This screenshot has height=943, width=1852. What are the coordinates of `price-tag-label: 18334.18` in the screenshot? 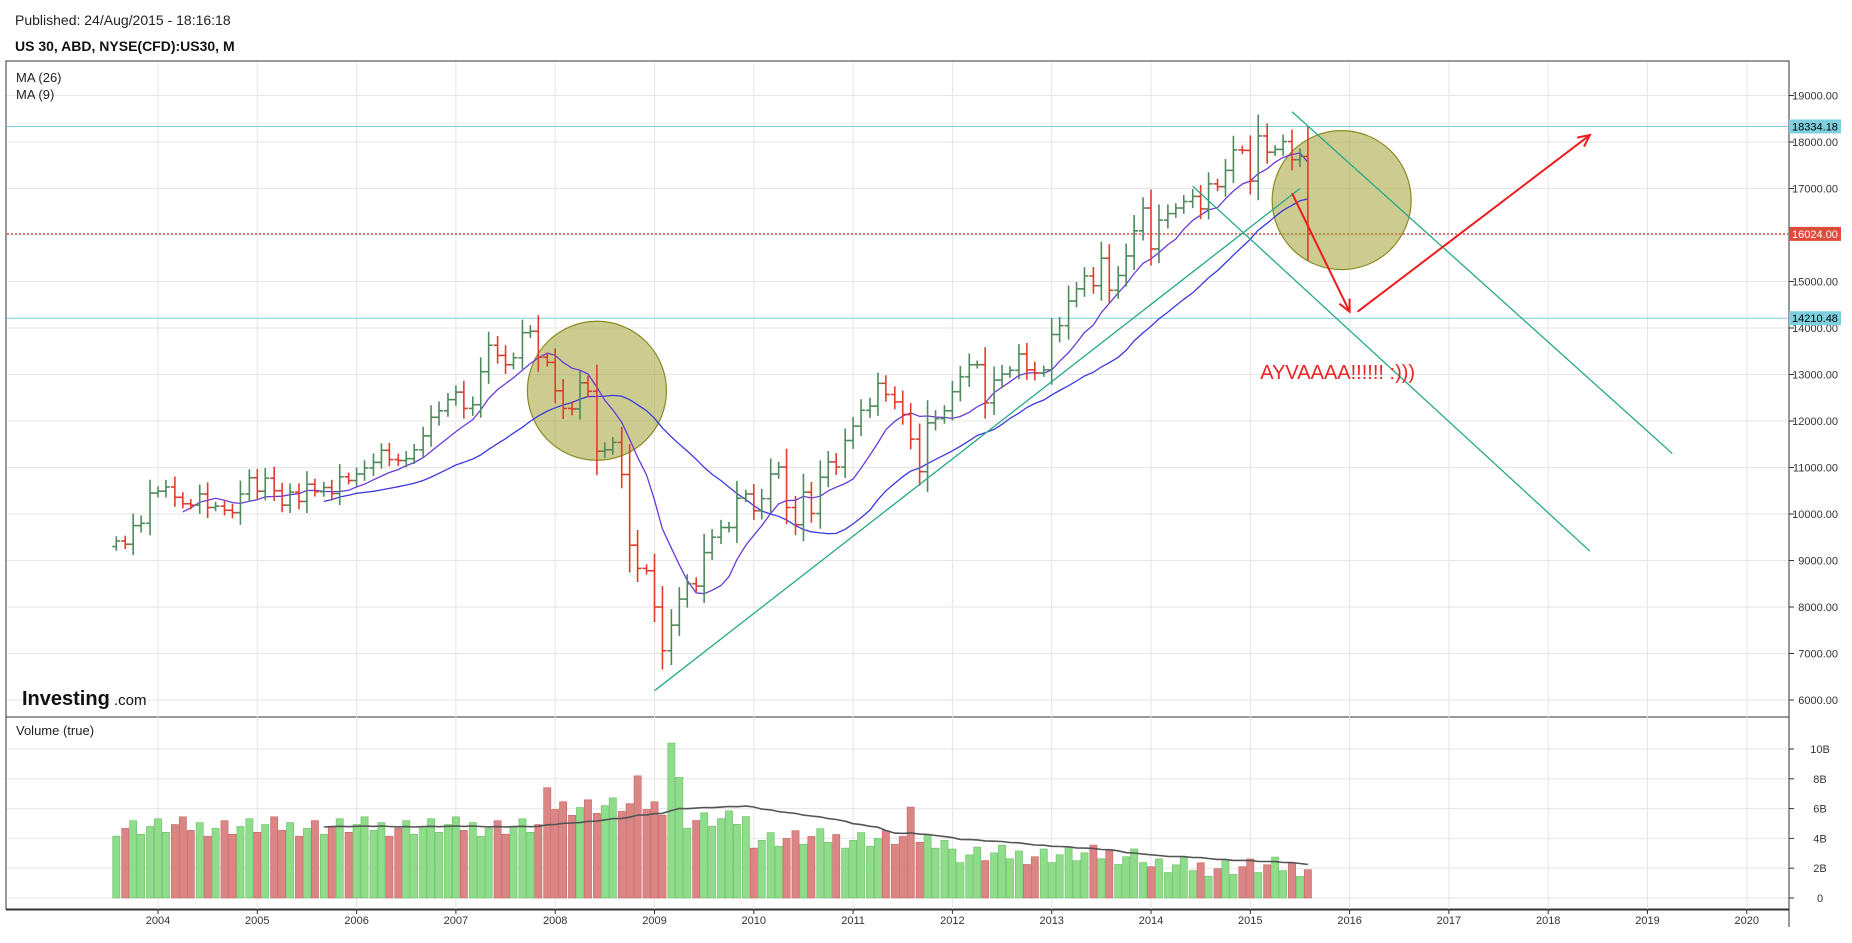 It's located at (1815, 127).